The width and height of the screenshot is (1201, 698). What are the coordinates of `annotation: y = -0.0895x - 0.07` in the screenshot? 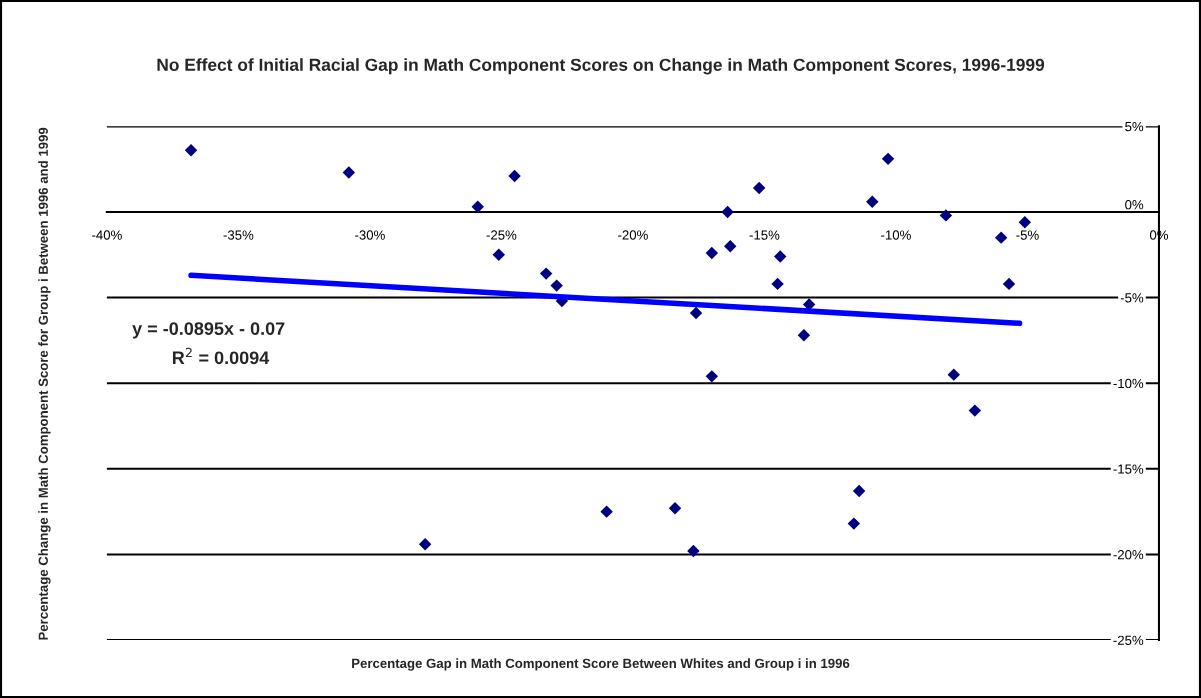 It's located at (208, 330).